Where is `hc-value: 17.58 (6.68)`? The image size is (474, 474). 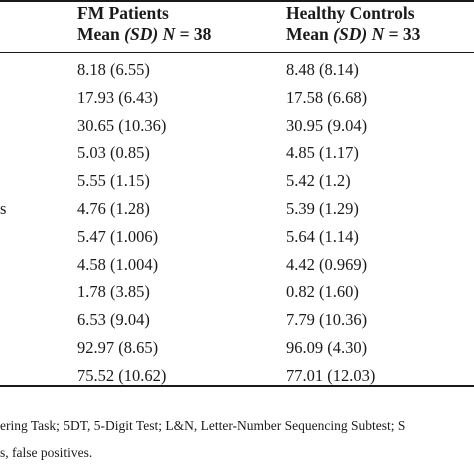
hc-value: 17.58 (6.68) is located at coordinates (327, 97).